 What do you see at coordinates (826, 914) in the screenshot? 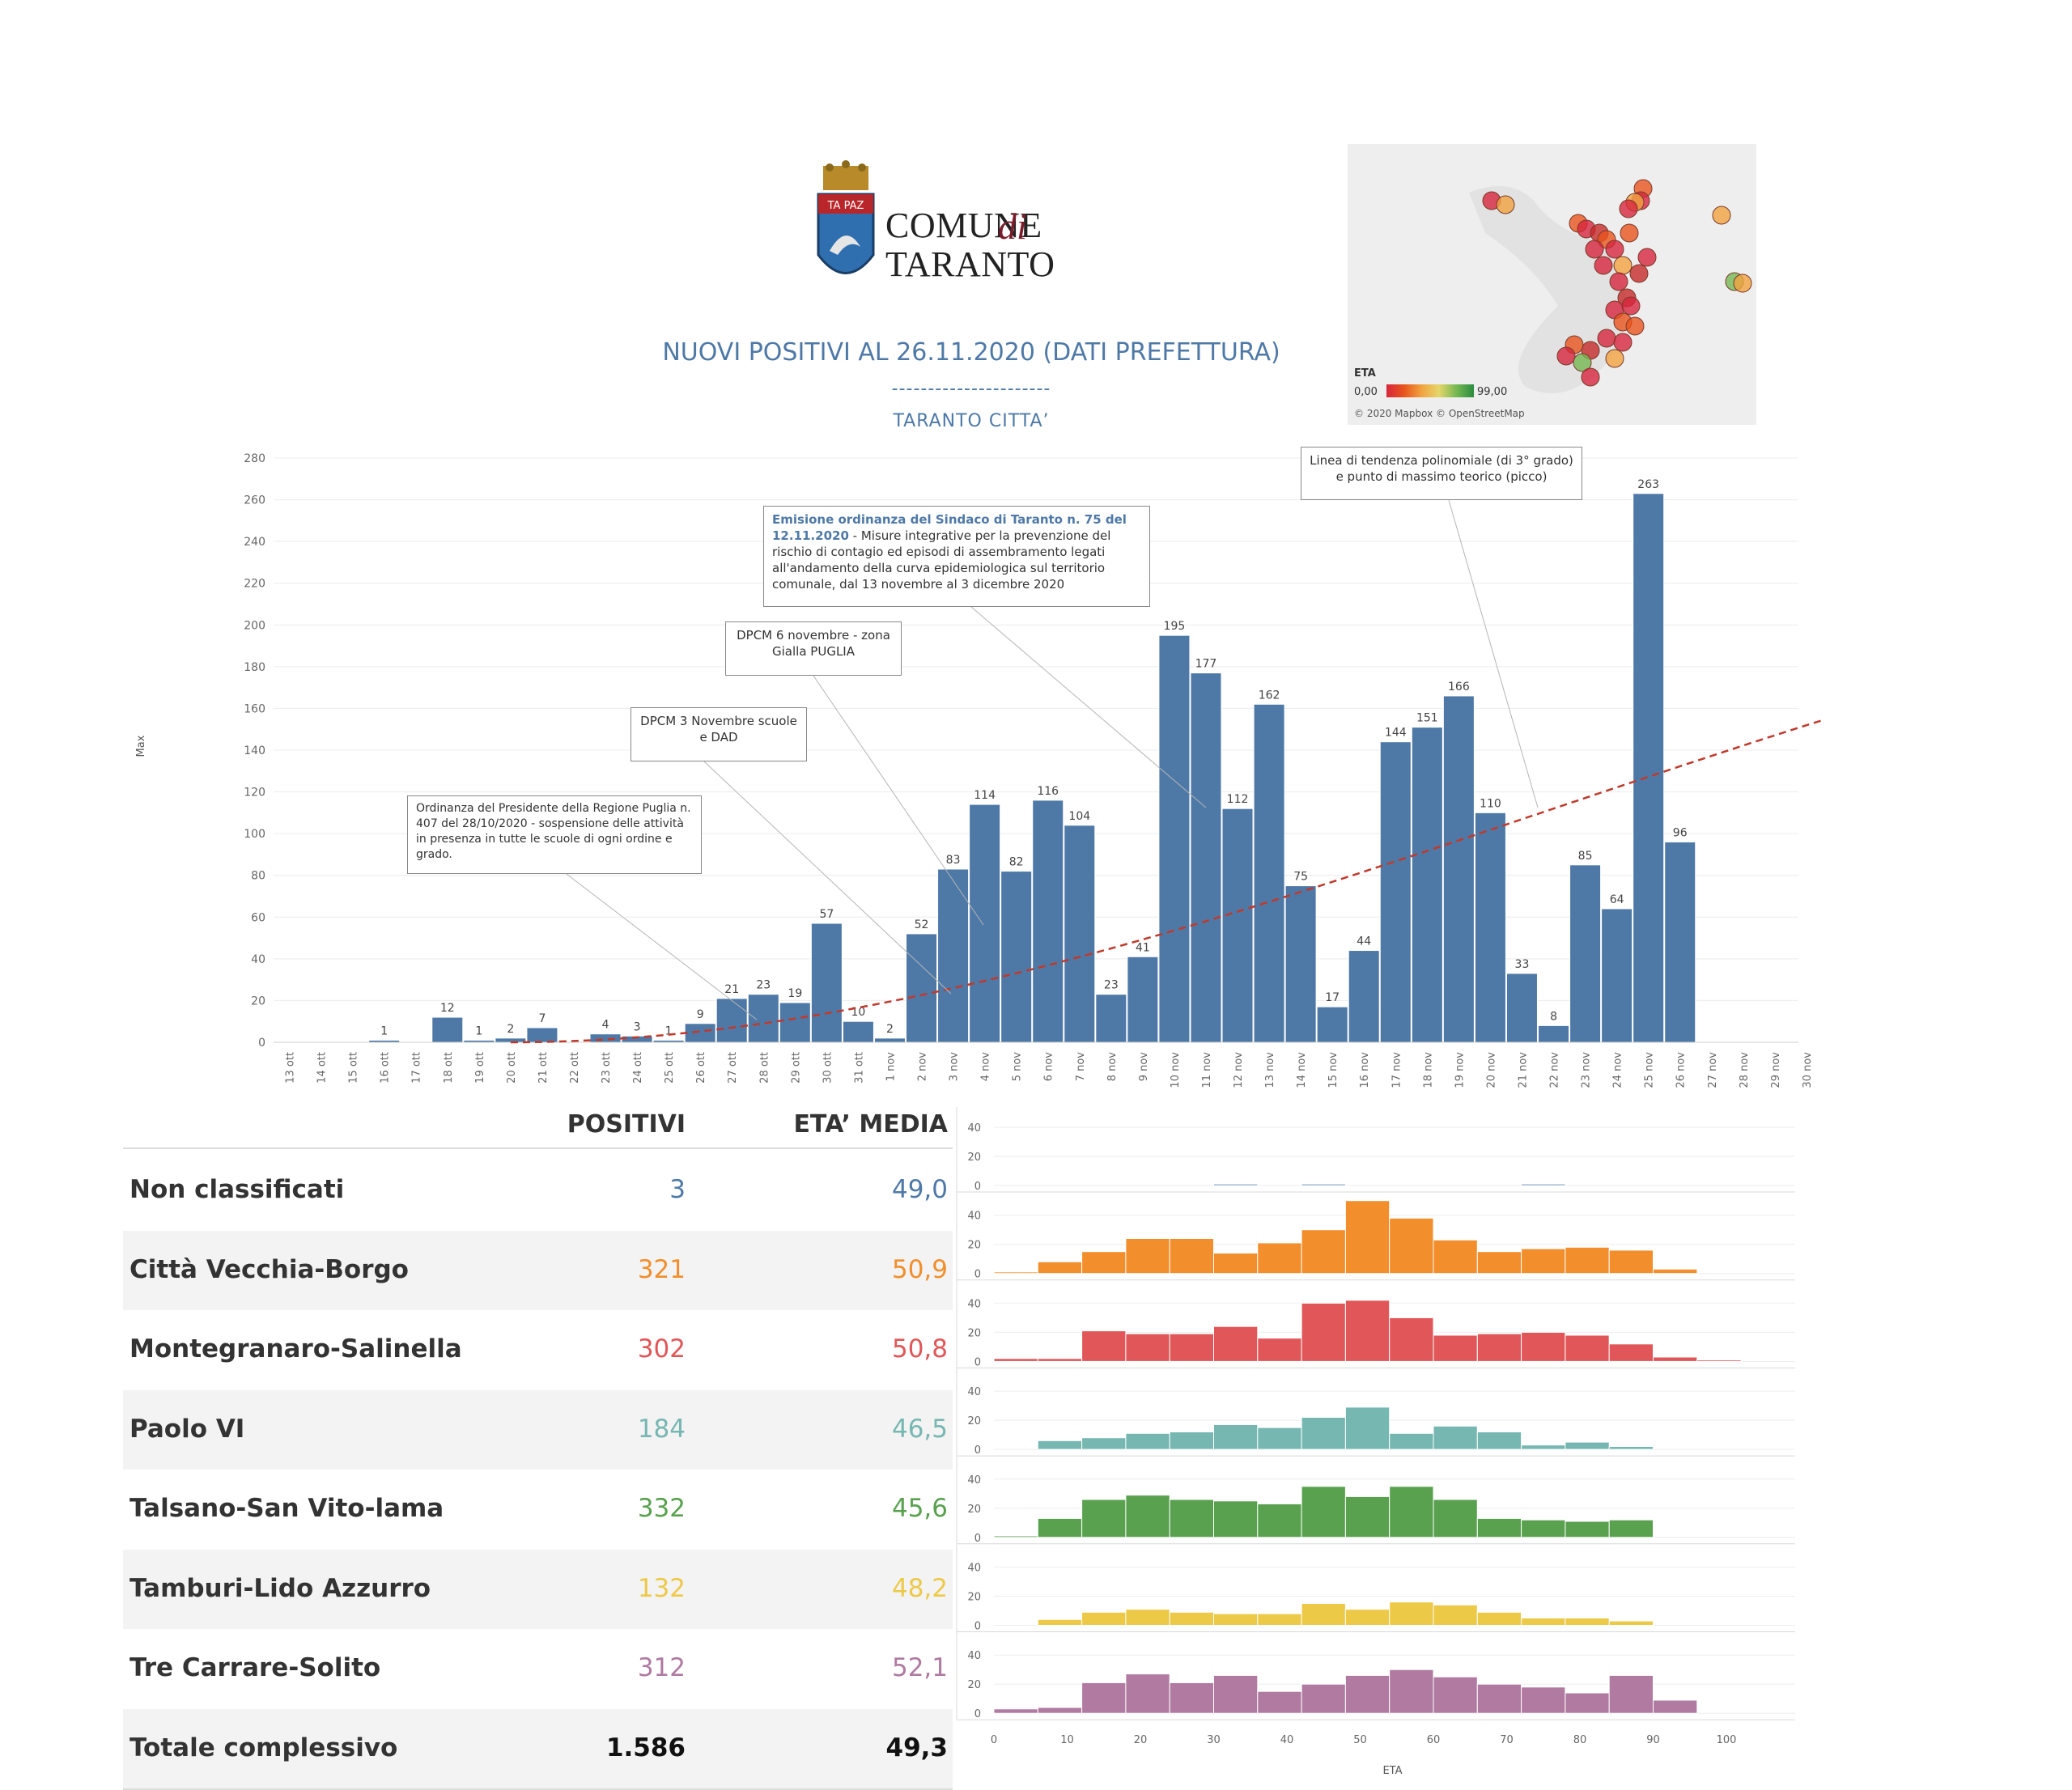
I see `bar-value-label: 57` at bounding box center [826, 914].